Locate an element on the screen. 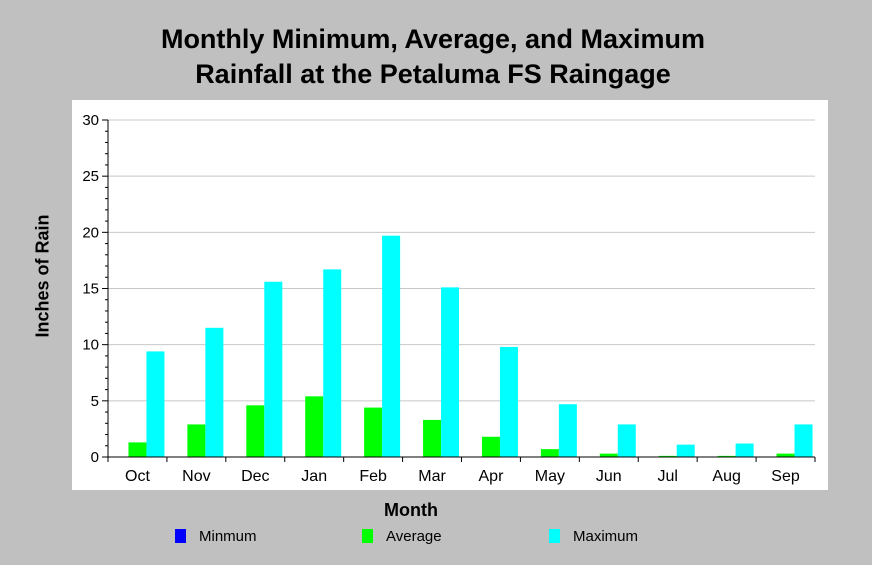  y-axis-label: Inches of Rain is located at coordinates (42, 276).